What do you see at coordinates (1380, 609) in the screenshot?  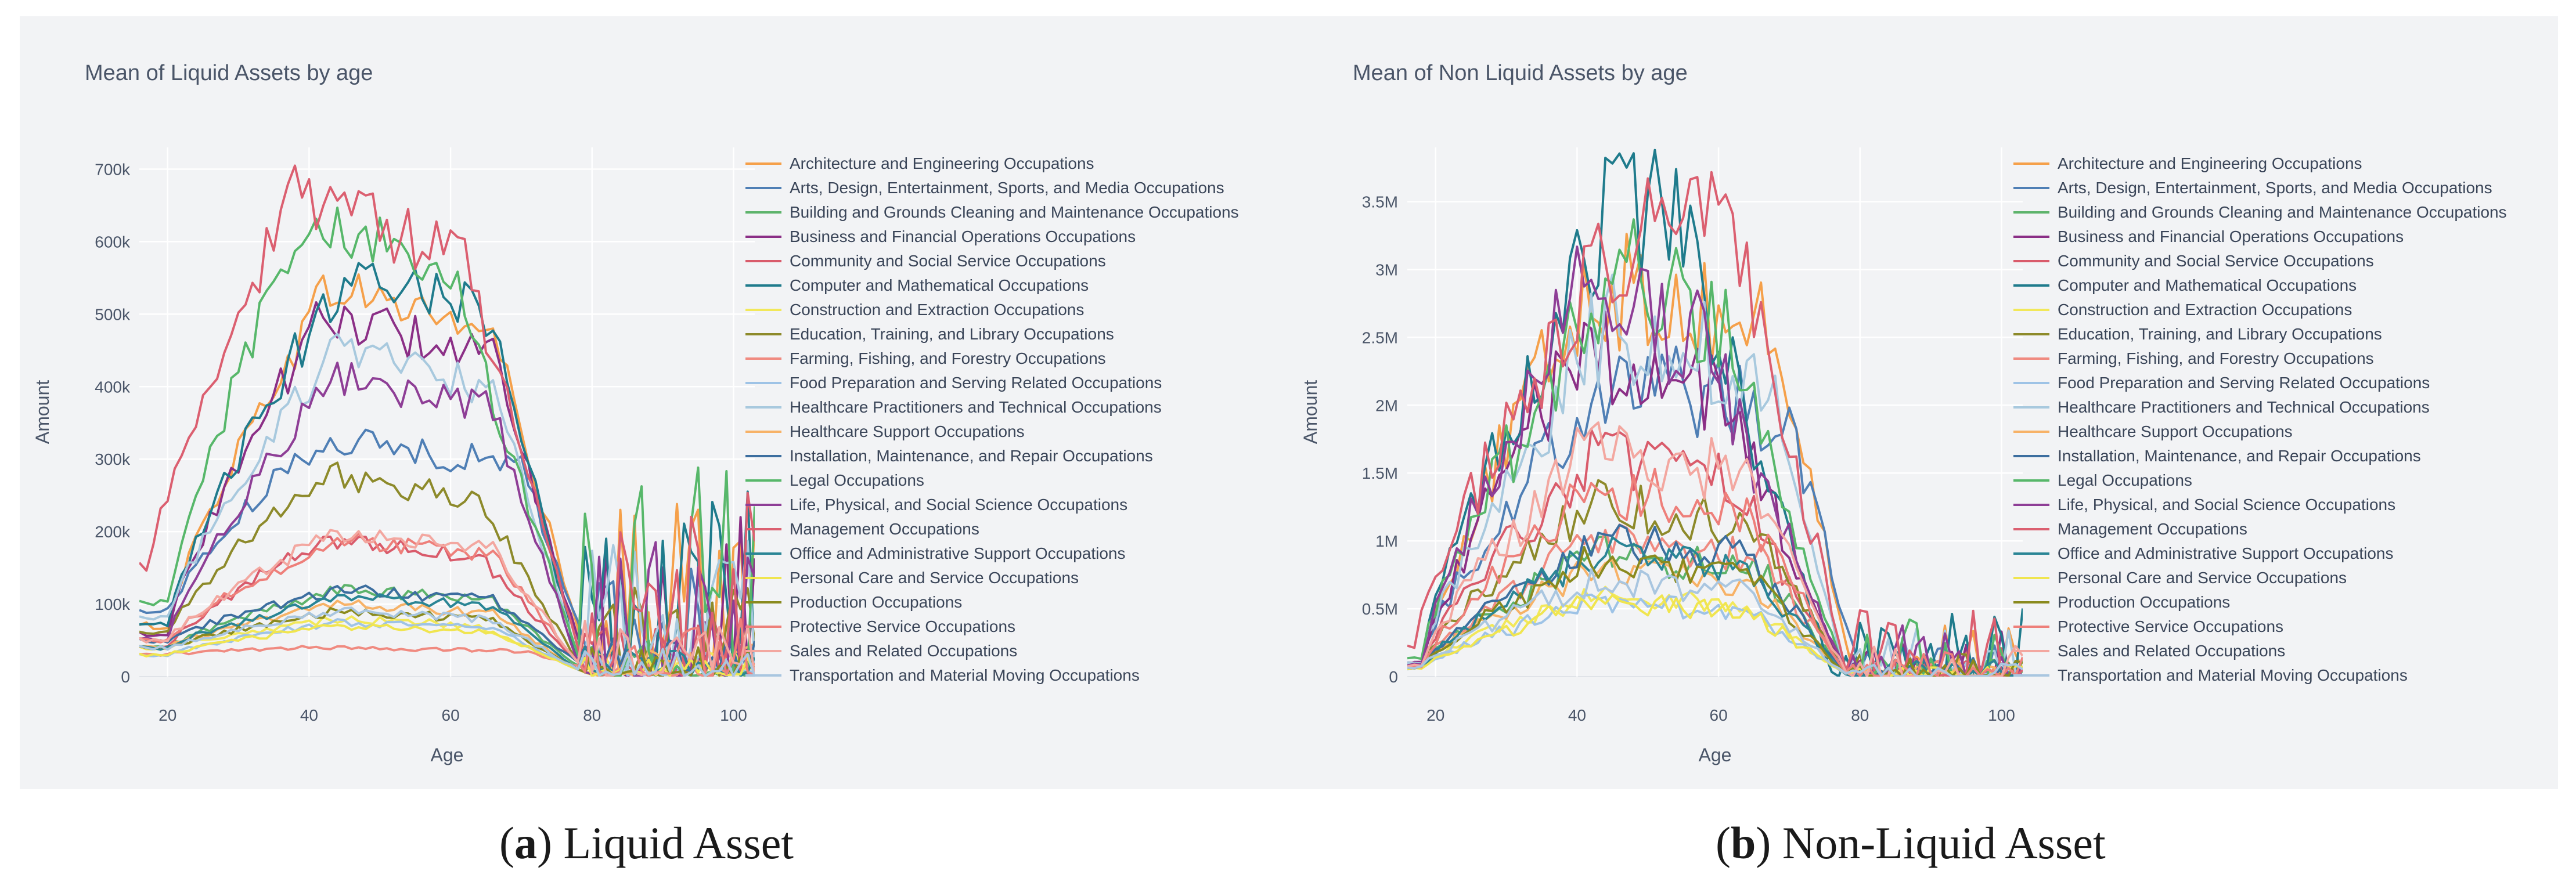 I see `y-tick-label: 0.5M` at bounding box center [1380, 609].